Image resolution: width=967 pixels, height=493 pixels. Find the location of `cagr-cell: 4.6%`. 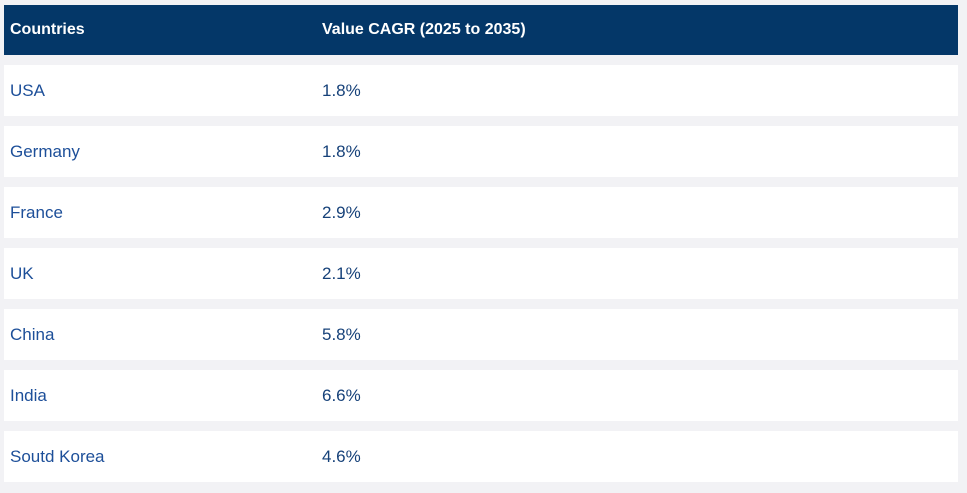

cagr-cell: 4.6% is located at coordinates (341, 456).